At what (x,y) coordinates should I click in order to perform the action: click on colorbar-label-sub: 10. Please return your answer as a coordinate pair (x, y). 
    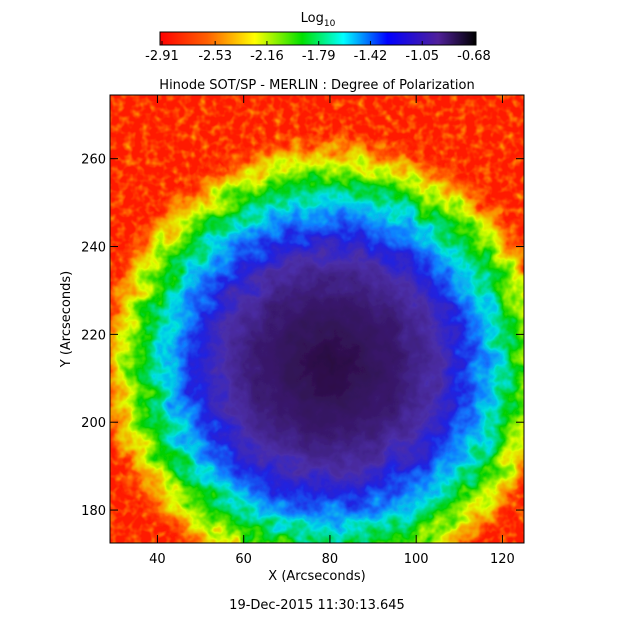
    Looking at the image, I should click on (330, 24).